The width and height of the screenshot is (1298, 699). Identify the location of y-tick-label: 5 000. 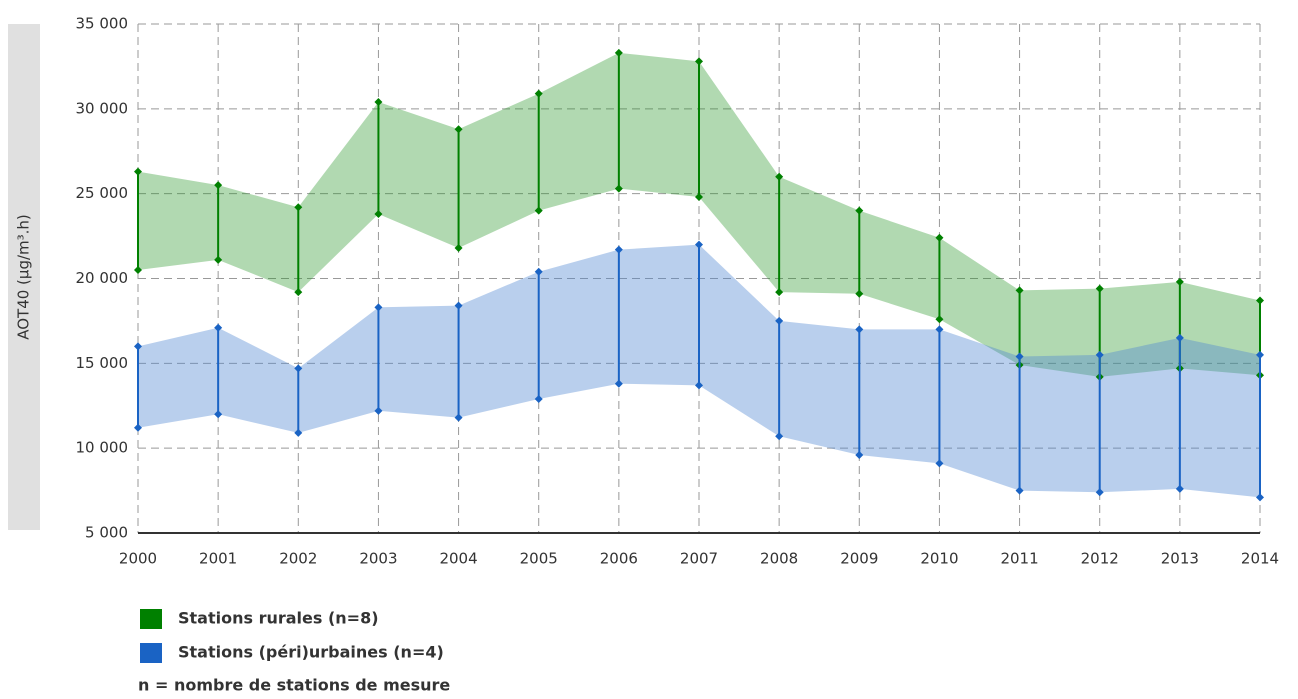
(106, 533).